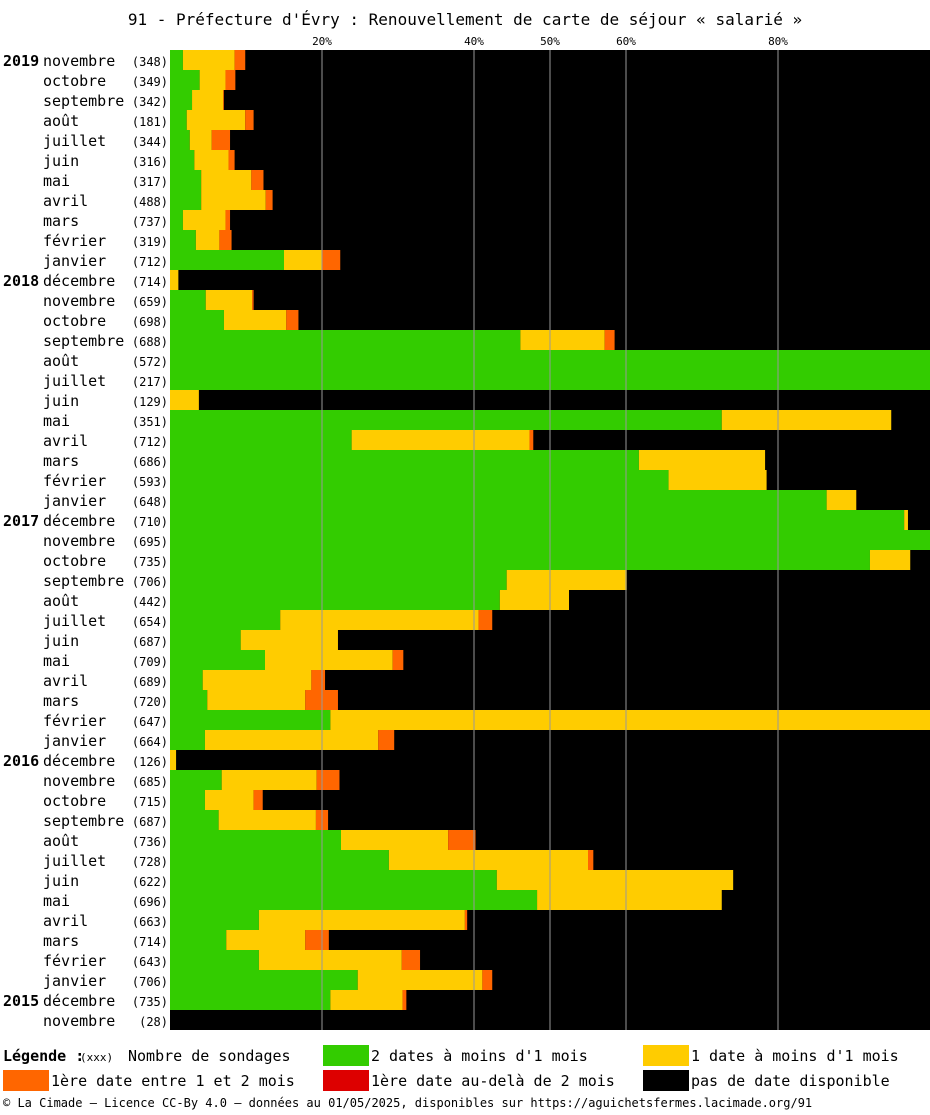  What do you see at coordinates (150, 842) in the screenshot?
I see `row-count-label: (736)` at bounding box center [150, 842].